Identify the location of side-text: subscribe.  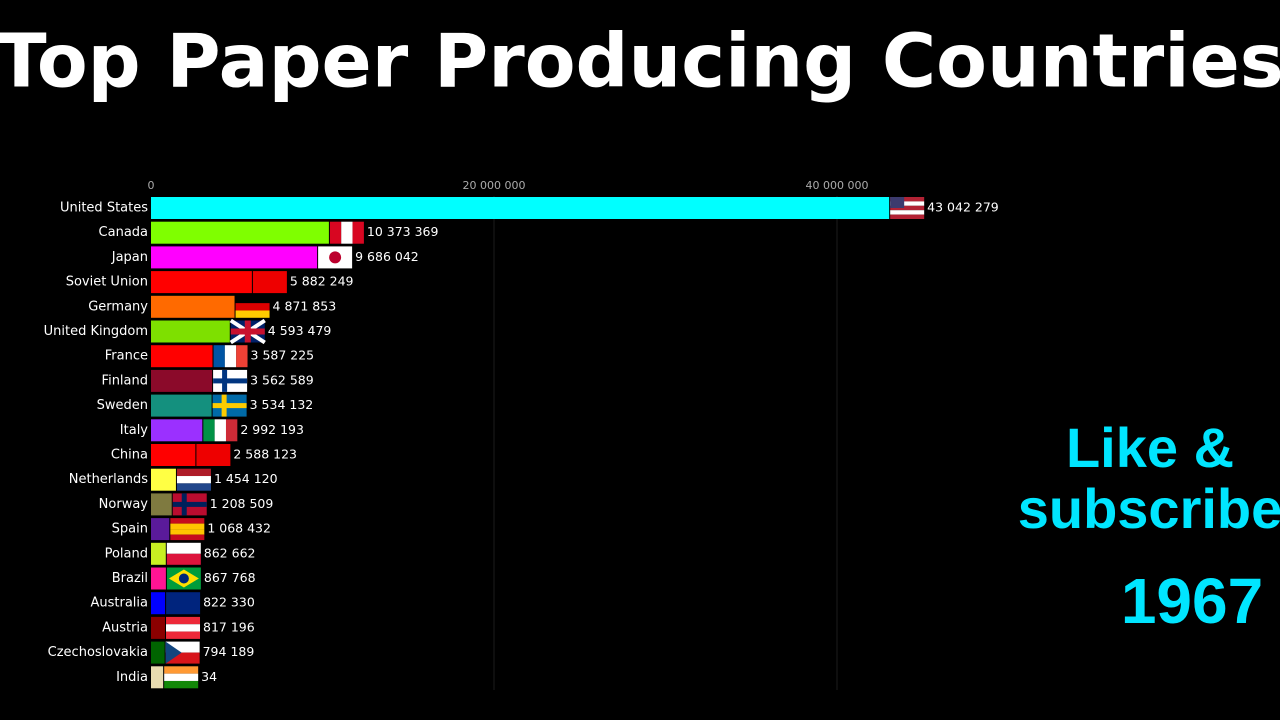
(1149, 508).